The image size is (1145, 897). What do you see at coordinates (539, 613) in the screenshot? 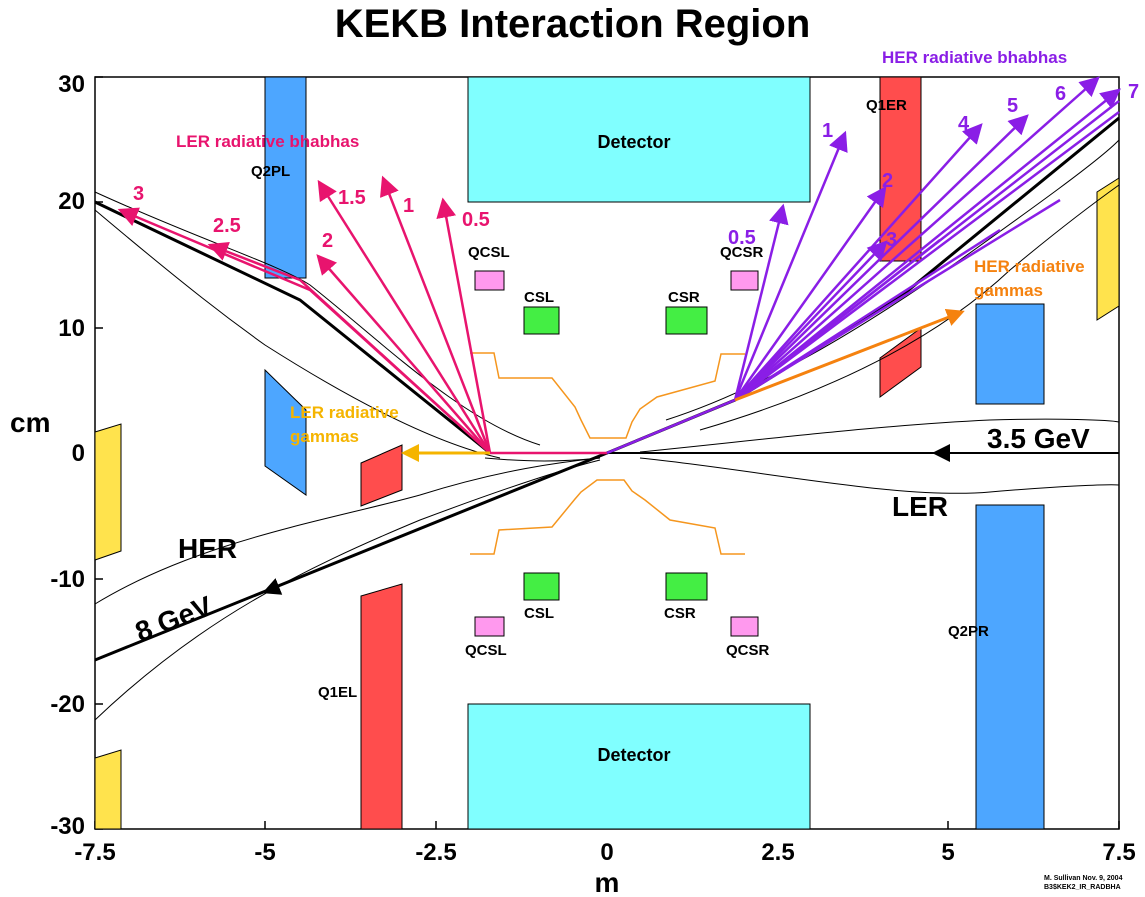
I see `csl-bottom-label: CSL` at bounding box center [539, 613].